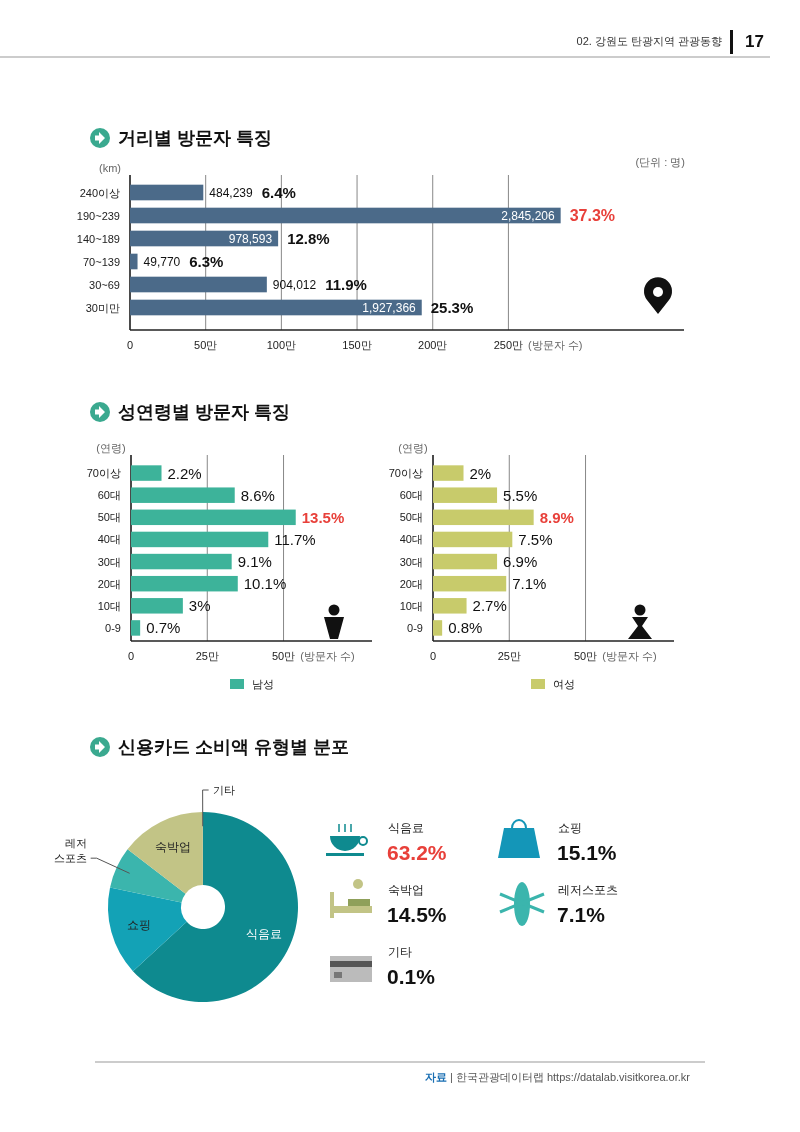 The image size is (800, 1132). I want to click on annotation: 2,845,206, so click(528, 215).